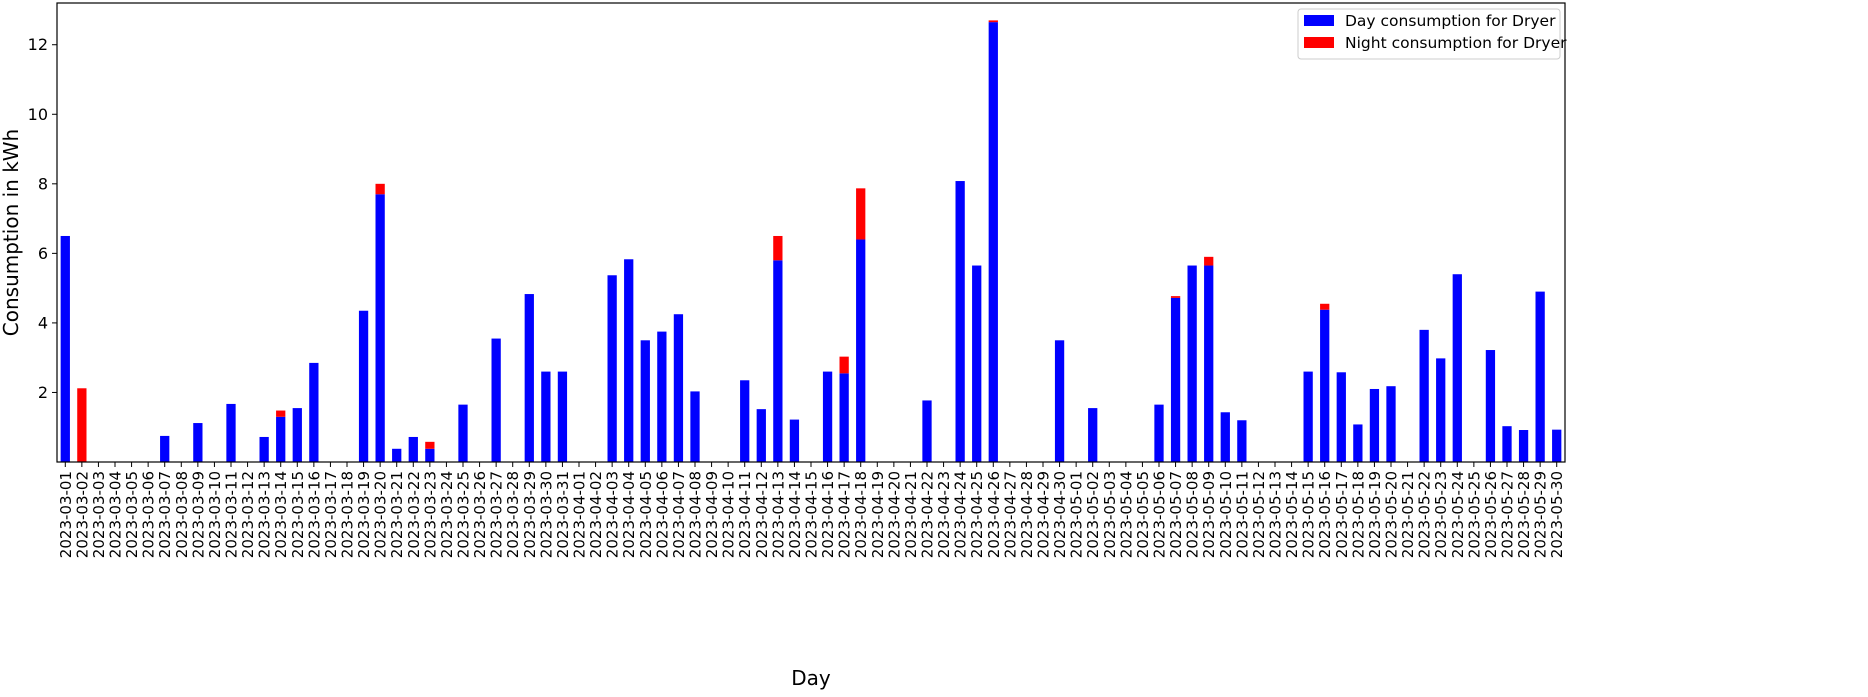 The image size is (1868, 697). What do you see at coordinates (878, 514) in the screenshot?
I see `x-tick-label: 2023-04-19` at bounding box center [878, 514].